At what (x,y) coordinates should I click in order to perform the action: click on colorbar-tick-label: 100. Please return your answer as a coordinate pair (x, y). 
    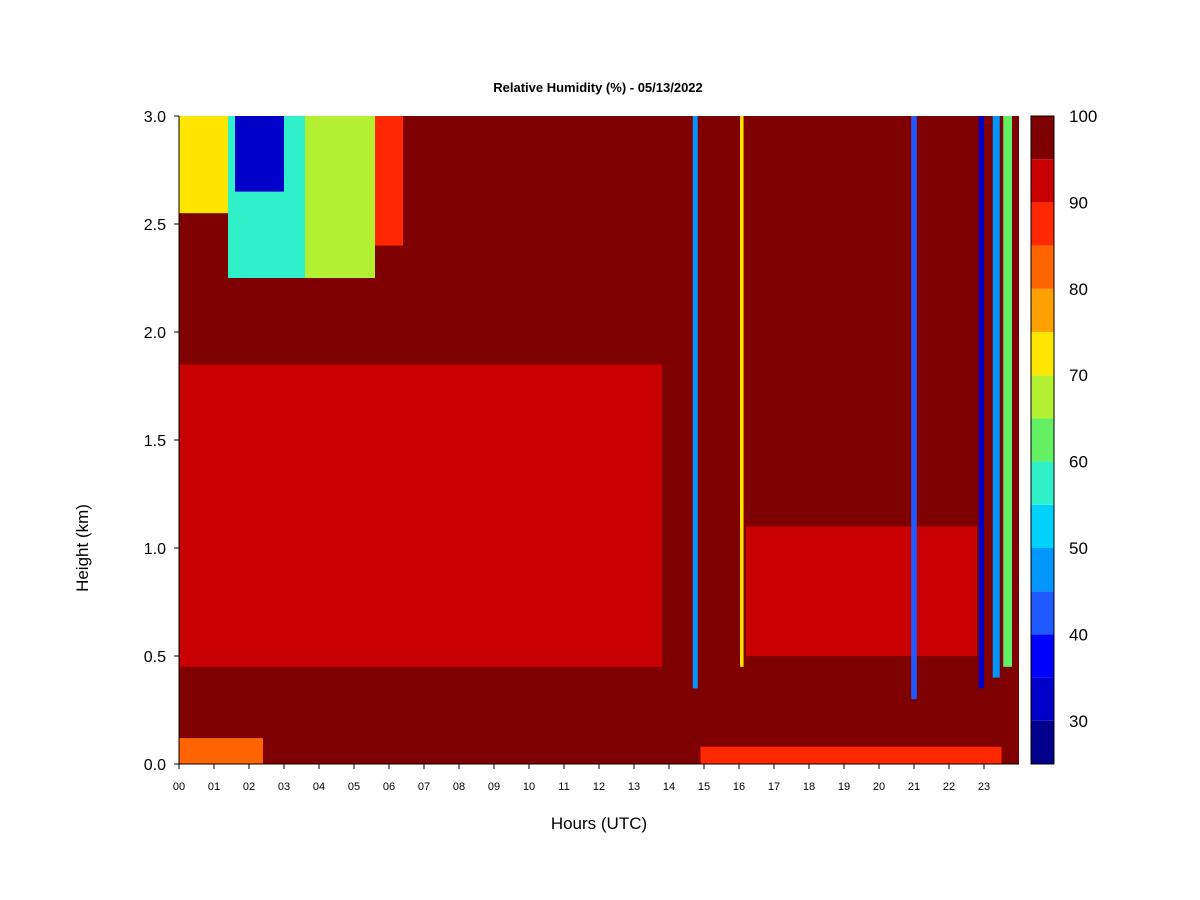
    Looking at the image, I should click on (1083, 116).